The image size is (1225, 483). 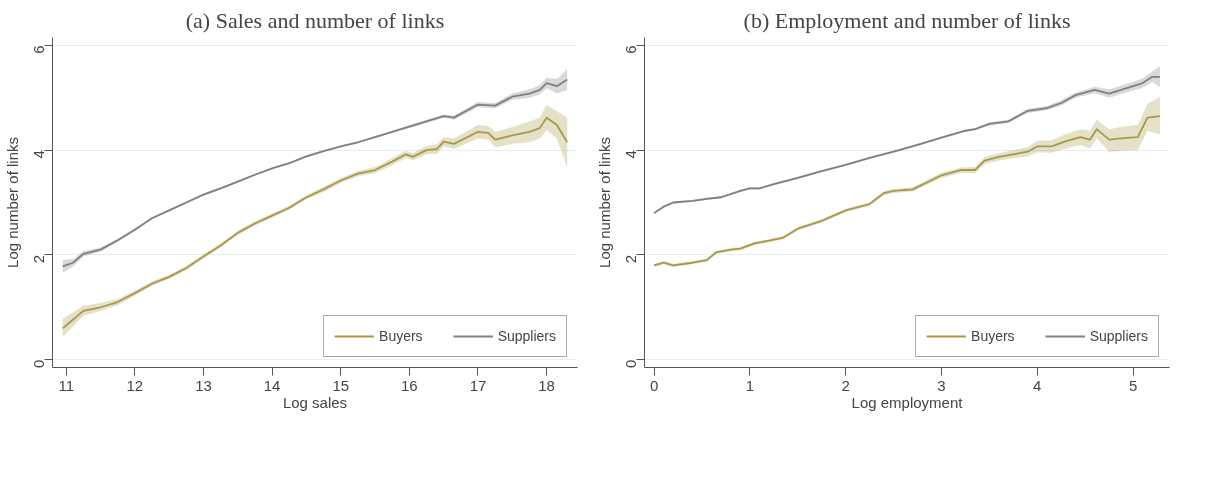 What do you see at coordinates (315, 402) in the screenshot?
I see `x-axis-title: Log sales` at bounding box center [315, 402].